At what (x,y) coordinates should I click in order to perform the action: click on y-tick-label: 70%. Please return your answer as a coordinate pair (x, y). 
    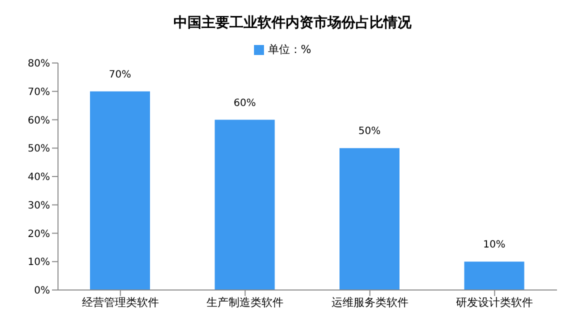
    Looking at the image, I should click on (39, 92).